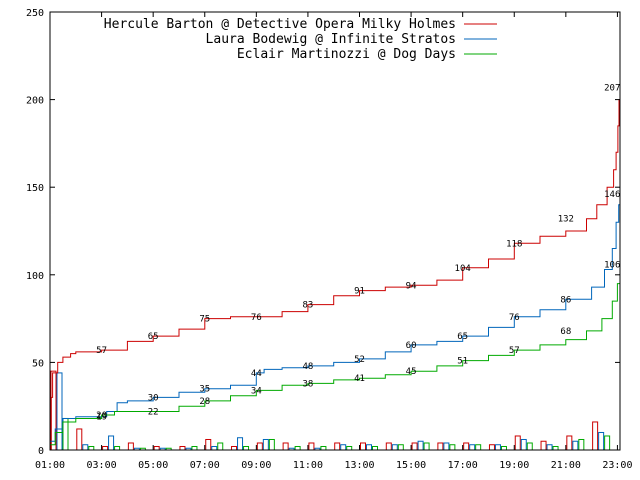  What do you see at coordinates (514, 244) in the screenshot?
I see `data-label: 118` at bounding box center [514, 244].